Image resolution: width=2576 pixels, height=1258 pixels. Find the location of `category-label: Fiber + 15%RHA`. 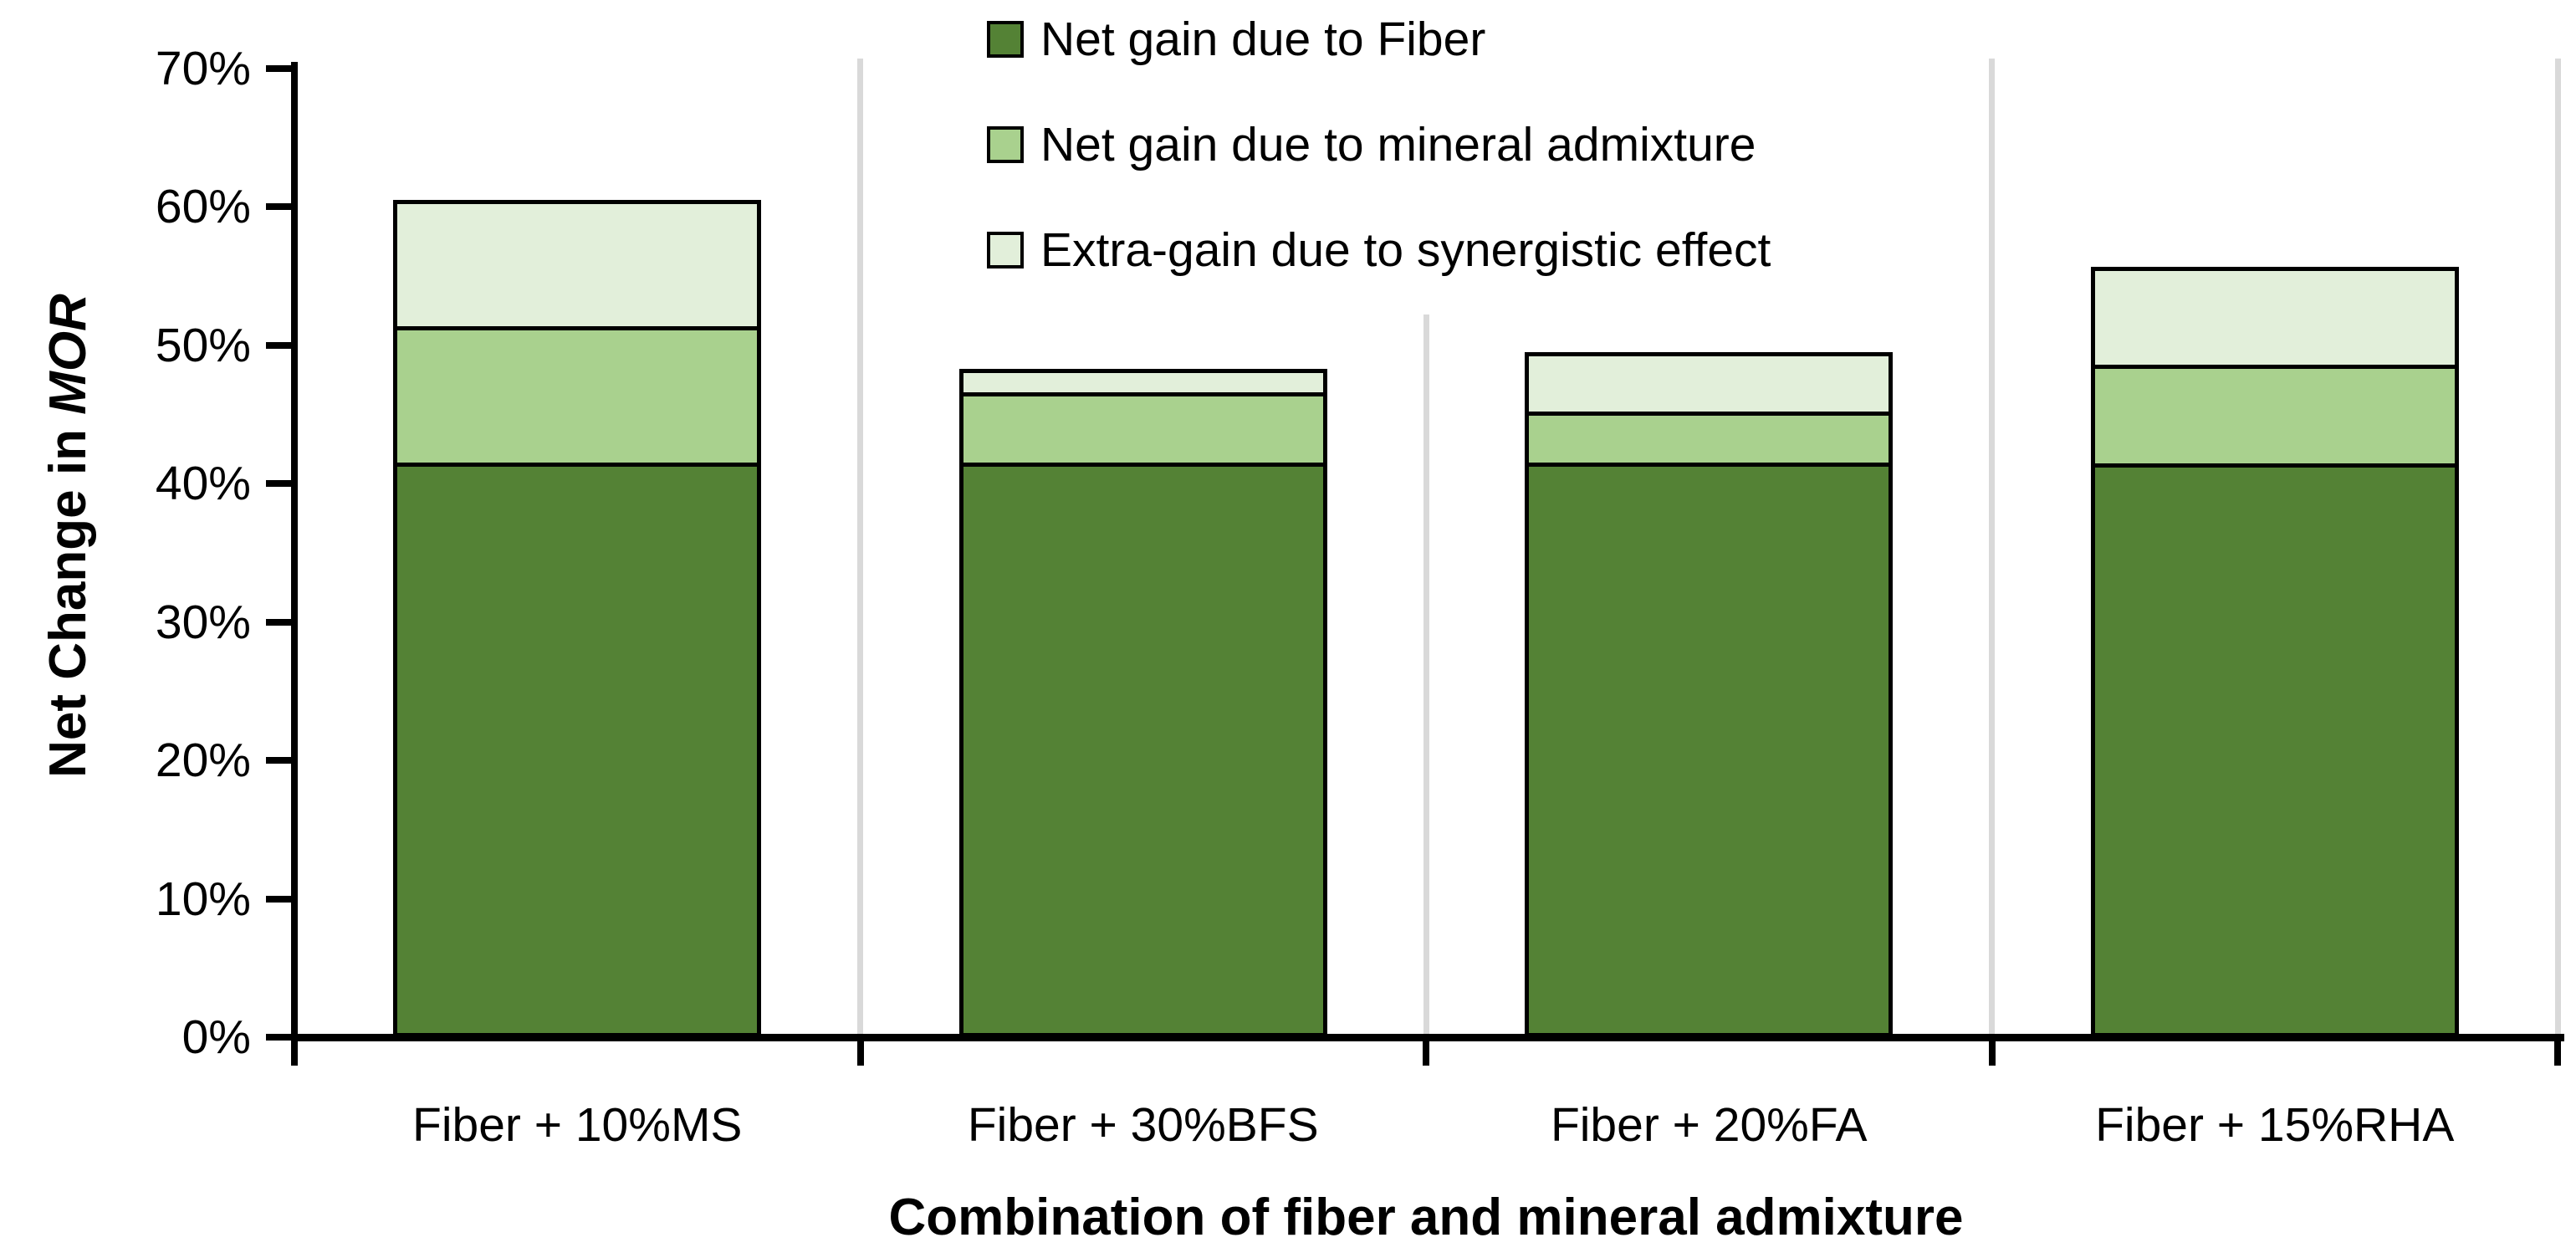

category-label: Fiber + 15%RHA is located at coordinates (2275, 1125).